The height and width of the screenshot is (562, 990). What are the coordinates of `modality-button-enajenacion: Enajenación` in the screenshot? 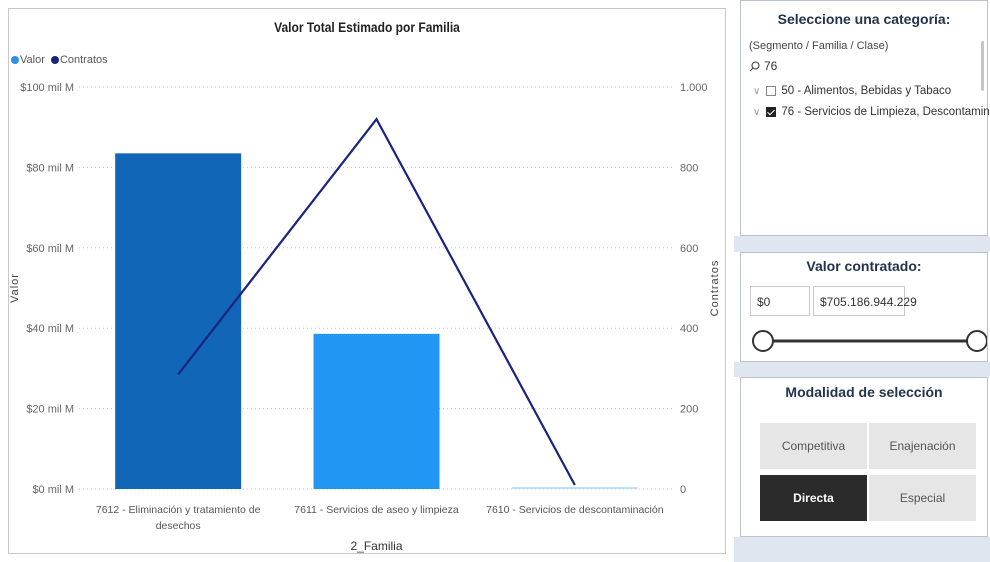 It's located at (922, 446).